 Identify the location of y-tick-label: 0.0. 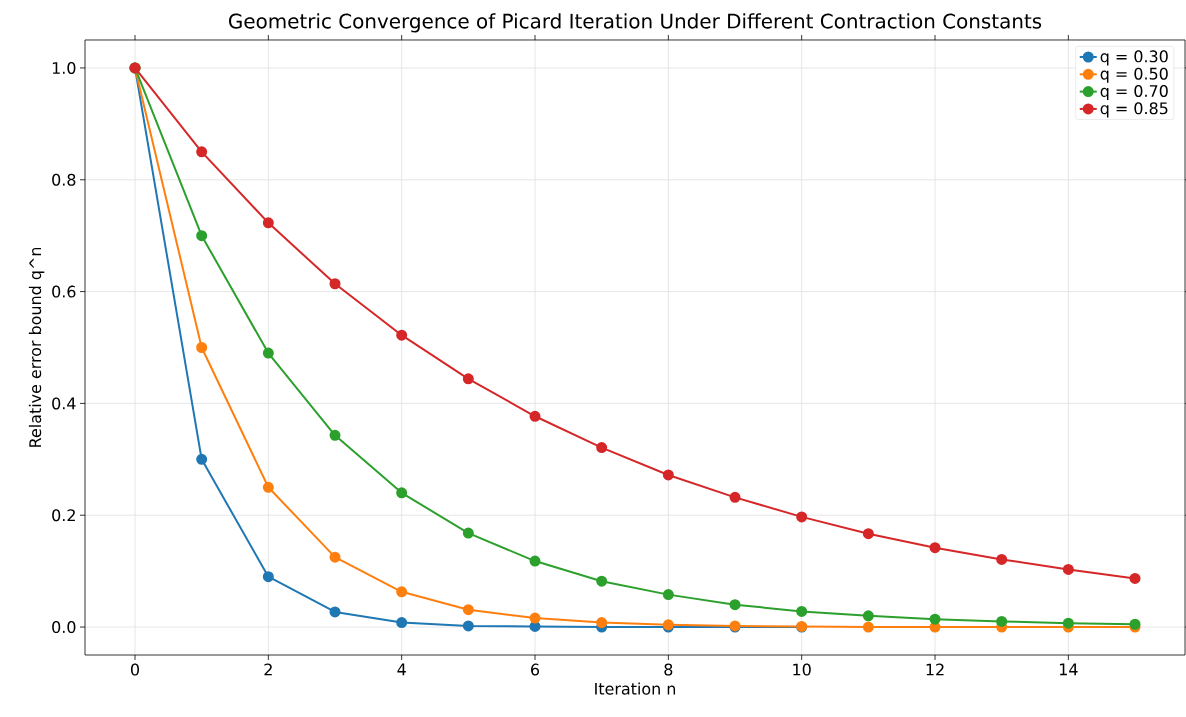
(64, 627).